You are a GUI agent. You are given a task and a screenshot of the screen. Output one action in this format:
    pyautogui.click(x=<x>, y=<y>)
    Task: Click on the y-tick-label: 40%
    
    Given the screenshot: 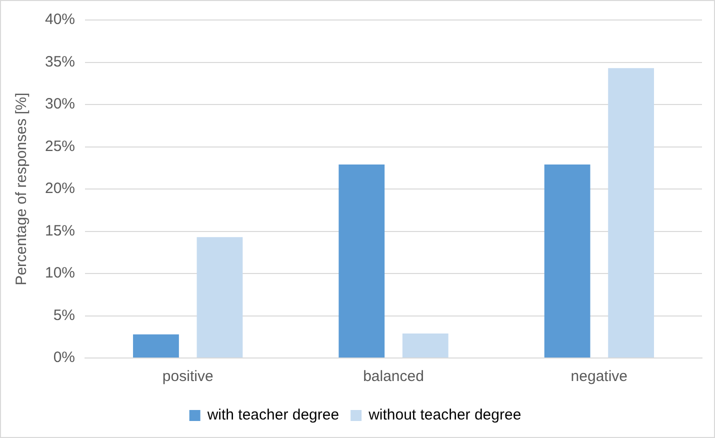 What is the action you would take?
    pyautogui.click(x=60, y=19)
    